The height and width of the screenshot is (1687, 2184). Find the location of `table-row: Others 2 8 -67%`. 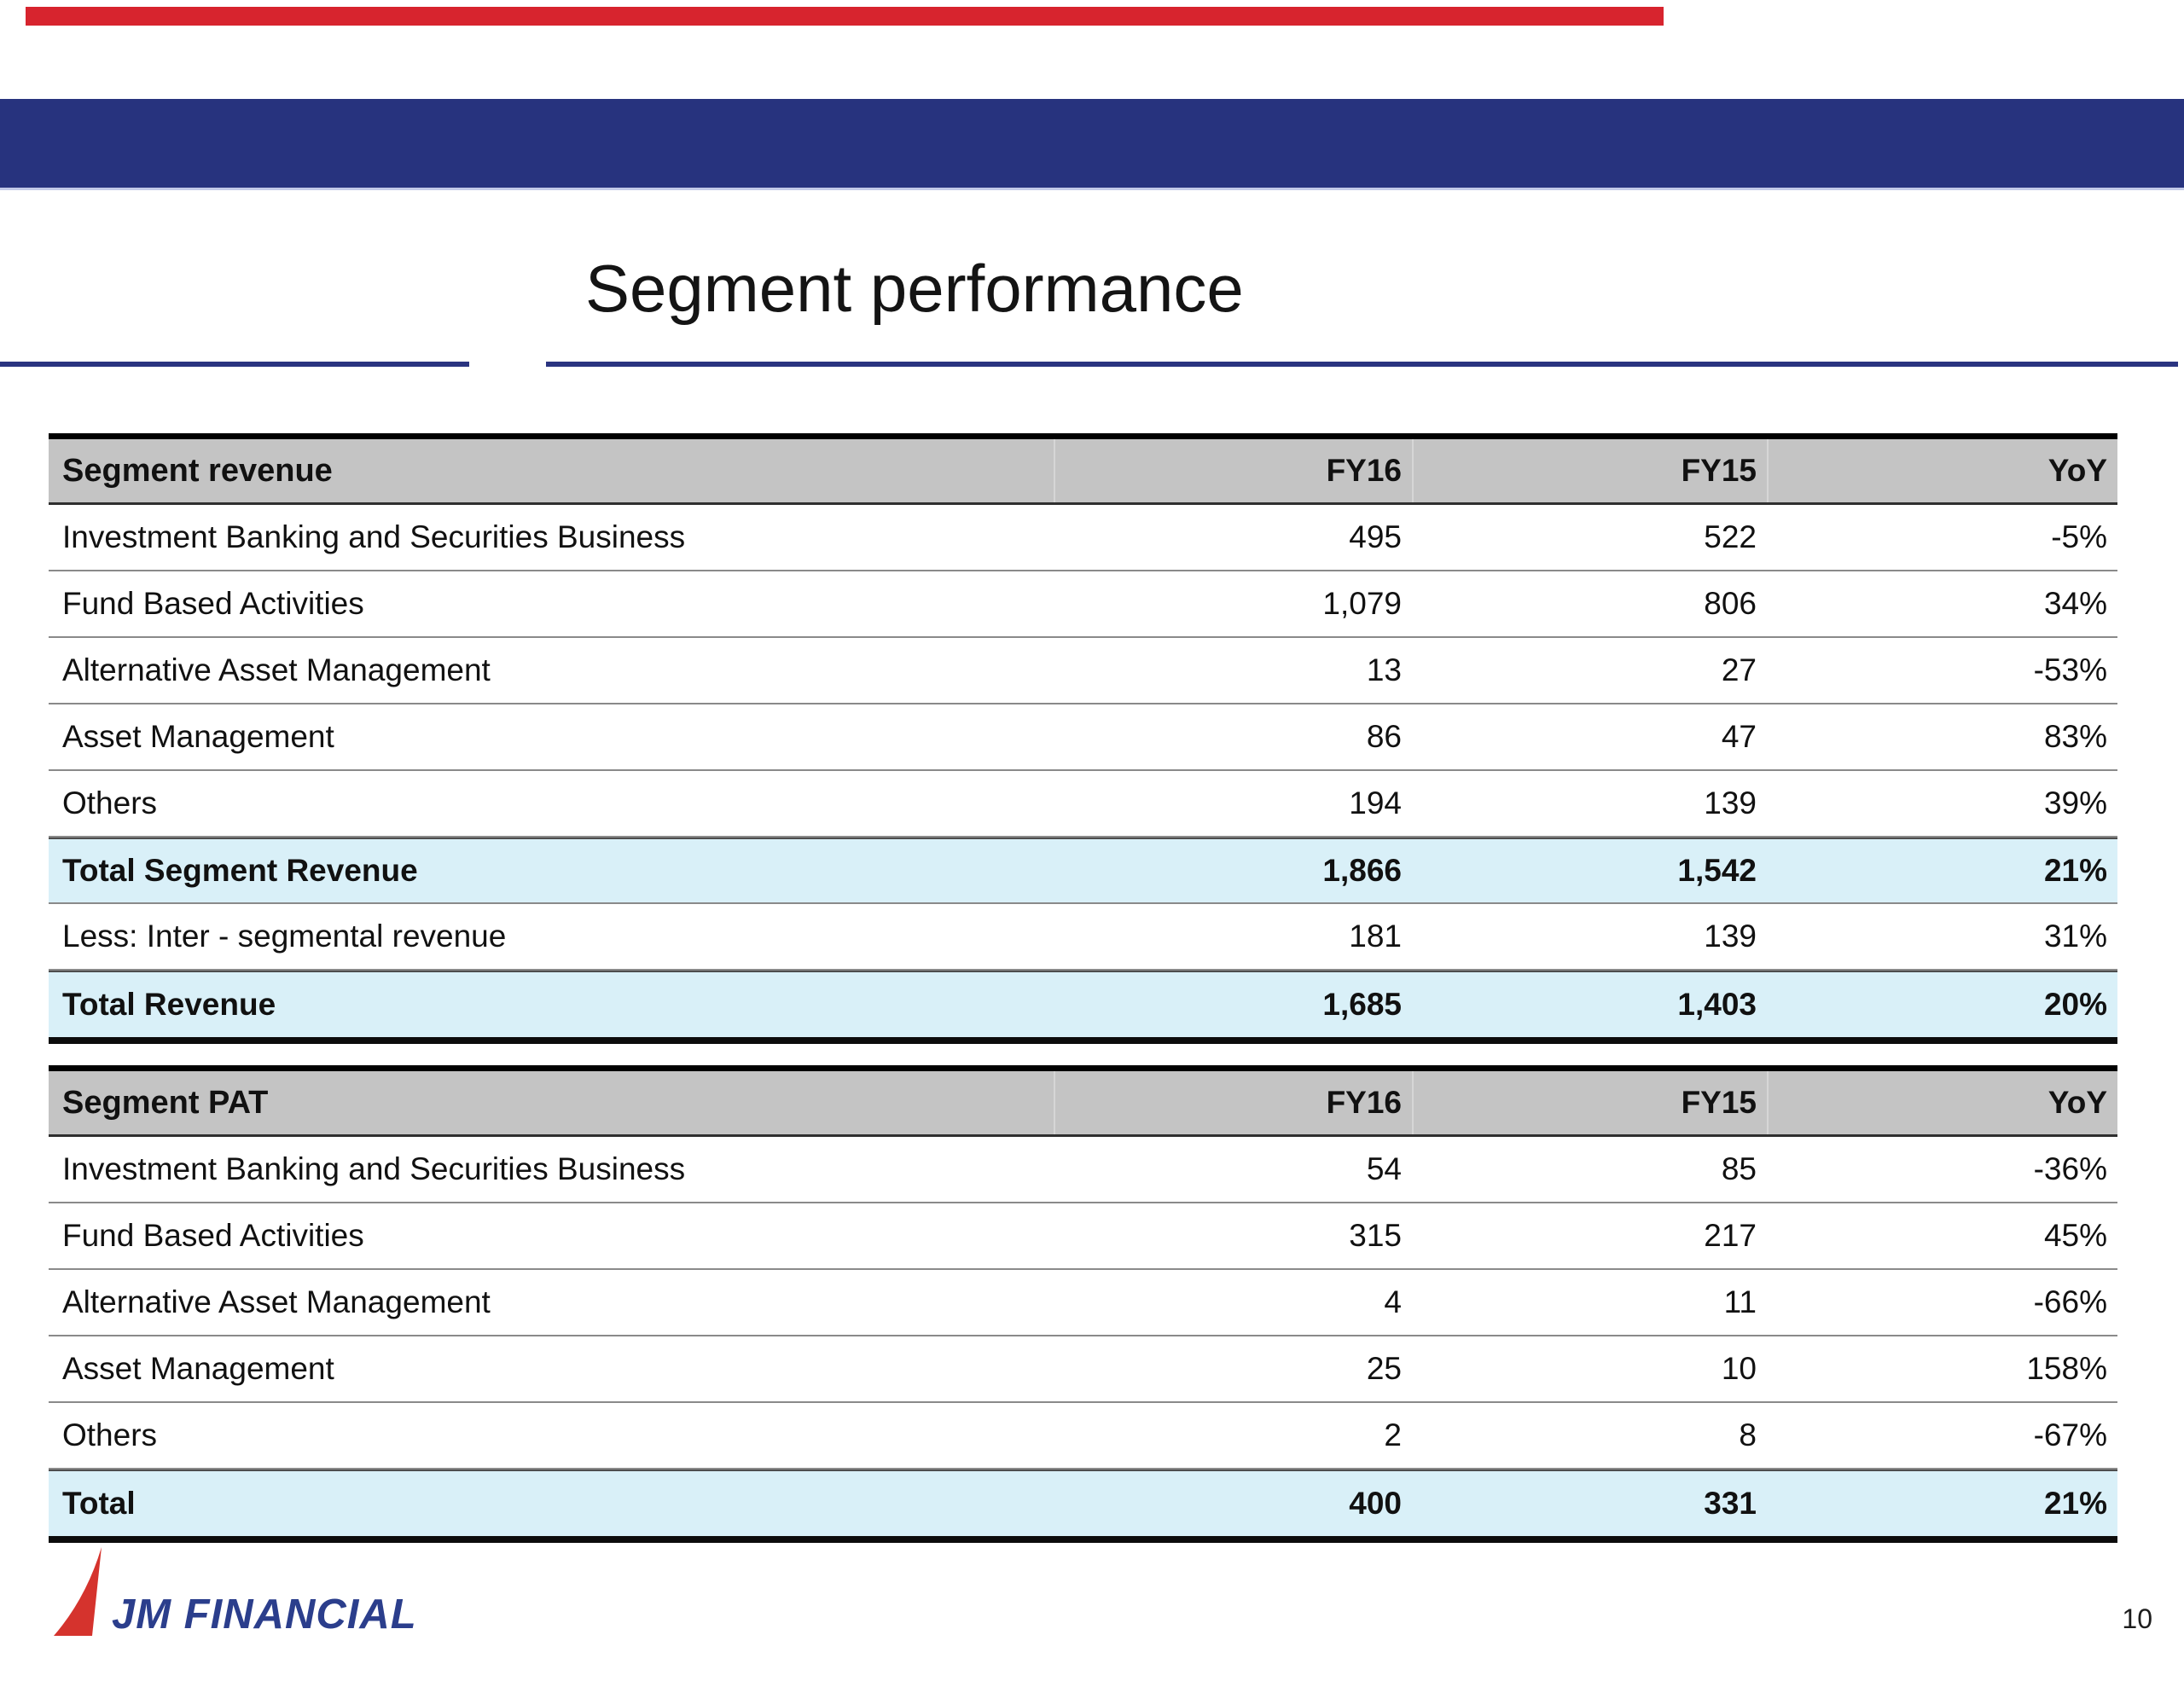

table-row: Others 2 8 -67% is located at coordinates (1083, 1436).